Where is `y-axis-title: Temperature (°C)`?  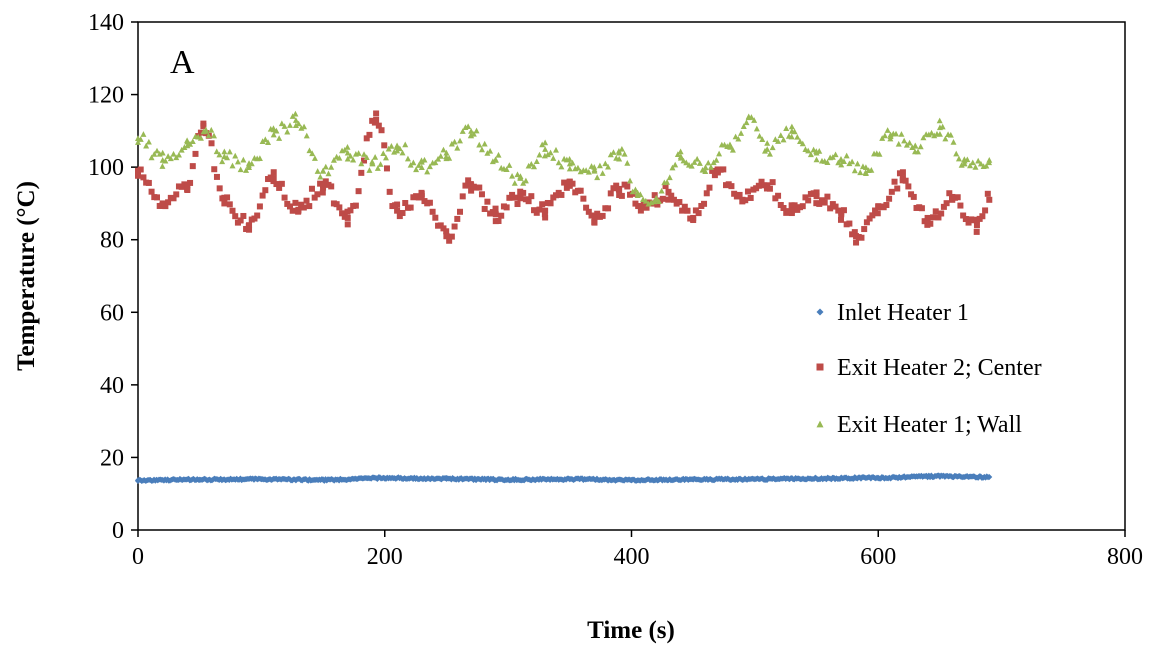 y-axis-title: Temperature (°C) is located at coordinates (26, 276).